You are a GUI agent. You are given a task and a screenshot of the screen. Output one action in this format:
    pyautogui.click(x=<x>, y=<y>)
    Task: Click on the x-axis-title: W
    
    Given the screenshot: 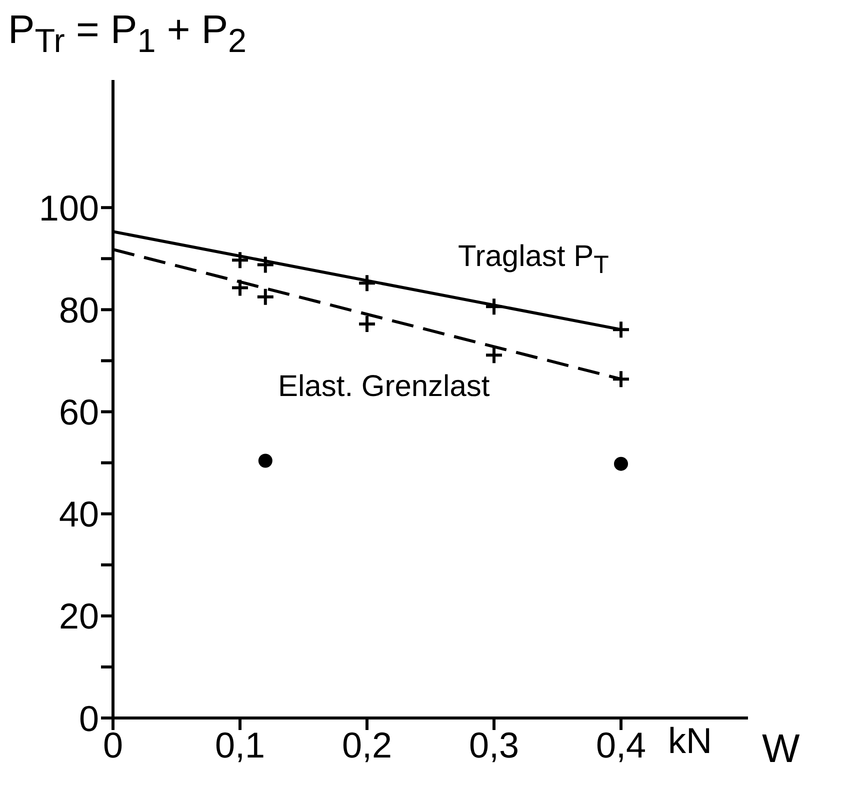 What is the action you would take?
    pyautogui.click(x=781, y=749)
    